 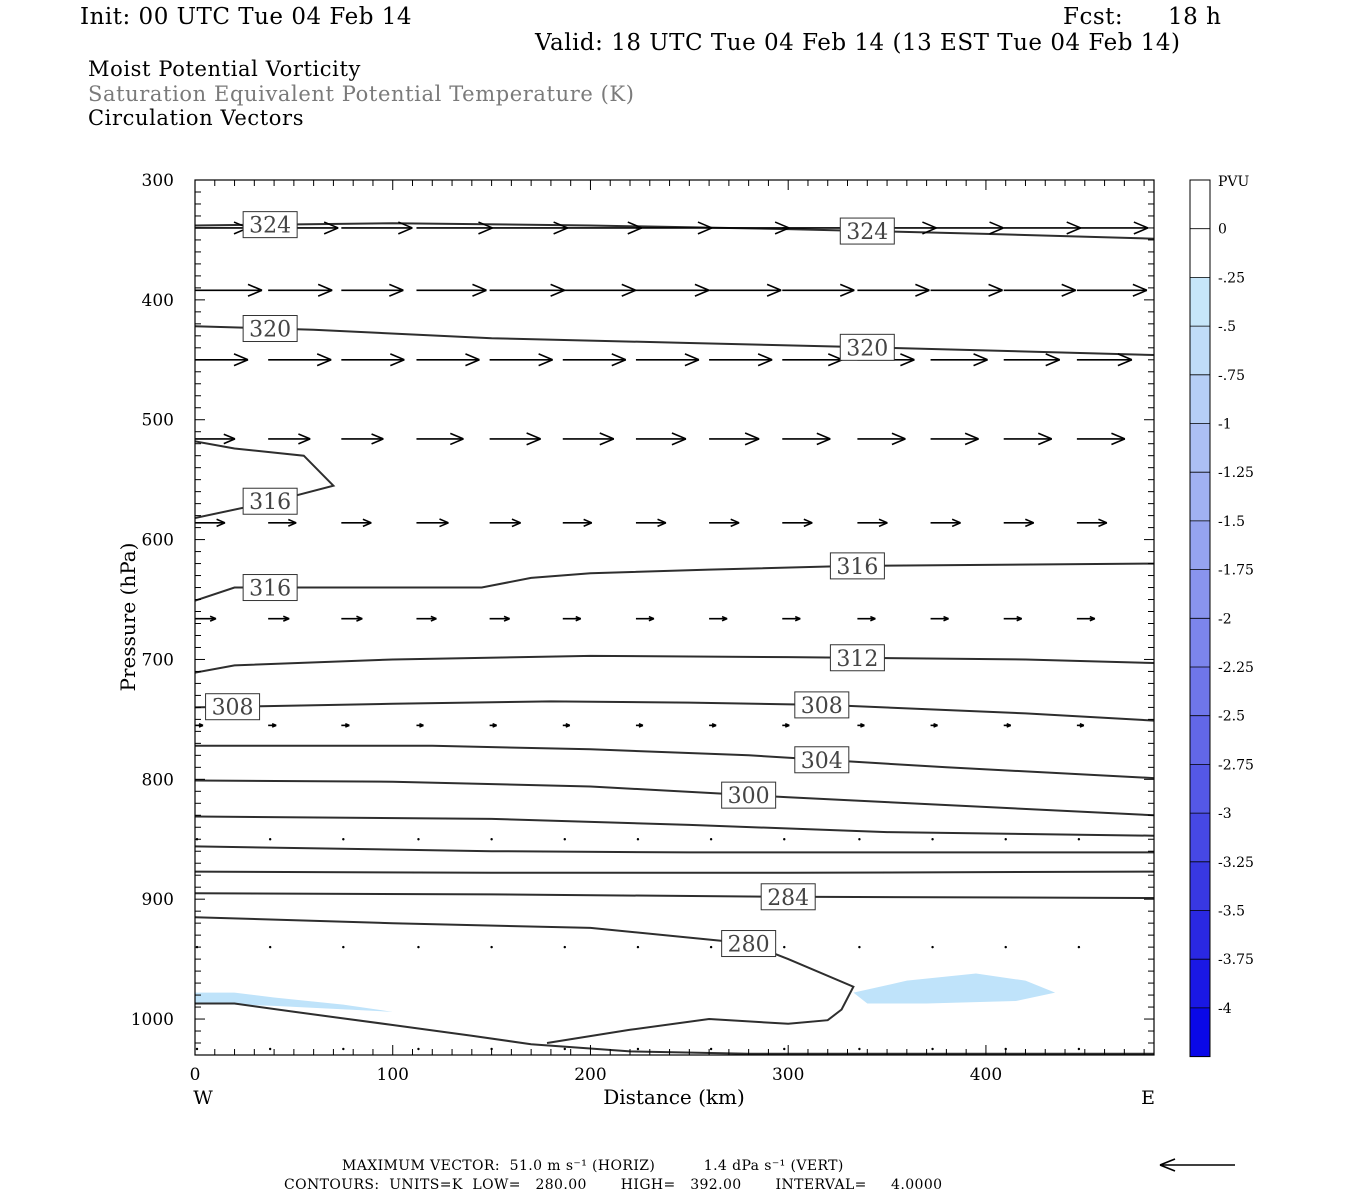 I want to click on colorbar-label: -1.75, so click(x=1236, y=571).